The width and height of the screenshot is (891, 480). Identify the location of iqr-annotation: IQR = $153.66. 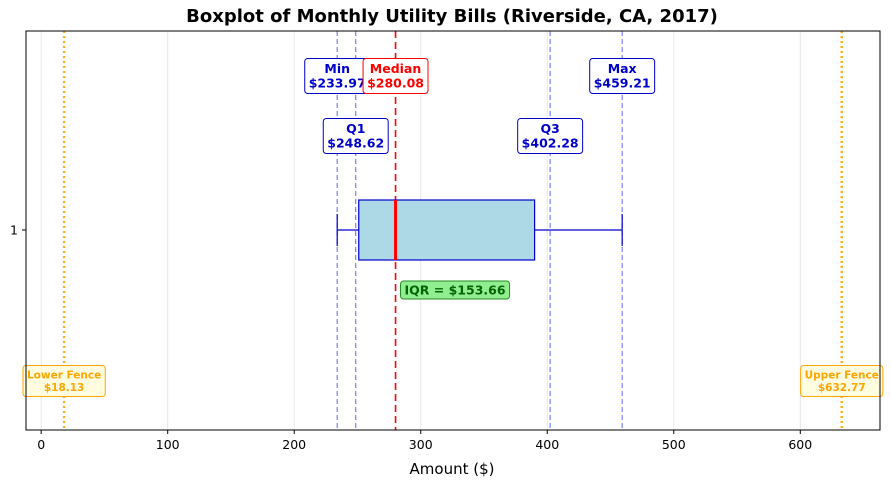
(455, 290).